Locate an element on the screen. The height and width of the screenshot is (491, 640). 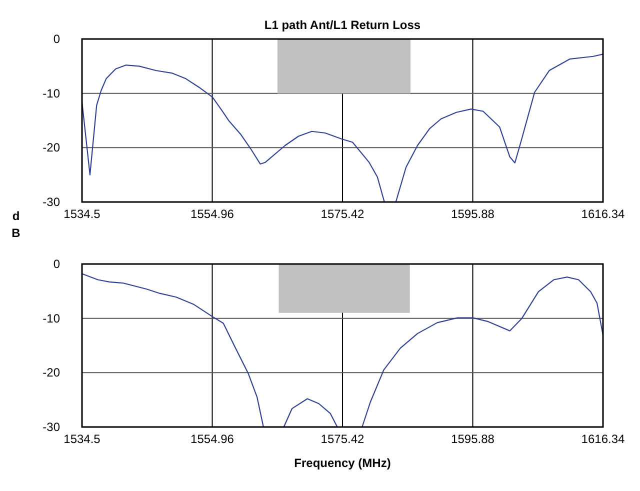
y-axis-title: dB is located at coordinates (16, 224).